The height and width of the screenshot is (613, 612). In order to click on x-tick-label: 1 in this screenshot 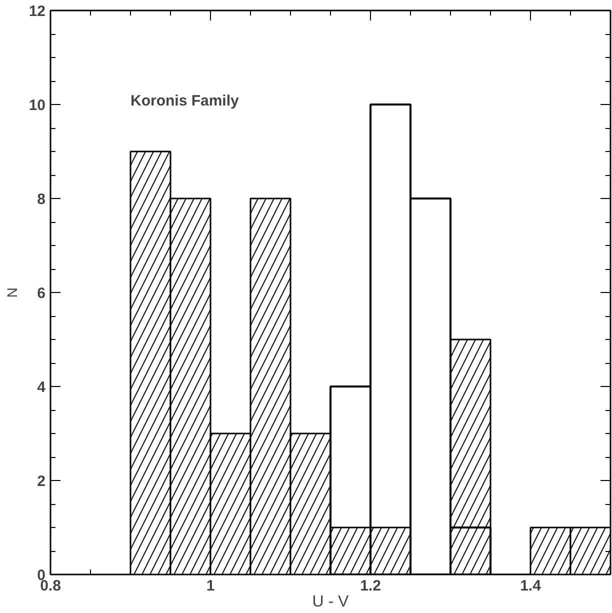, I will do `click(210, 586)`.